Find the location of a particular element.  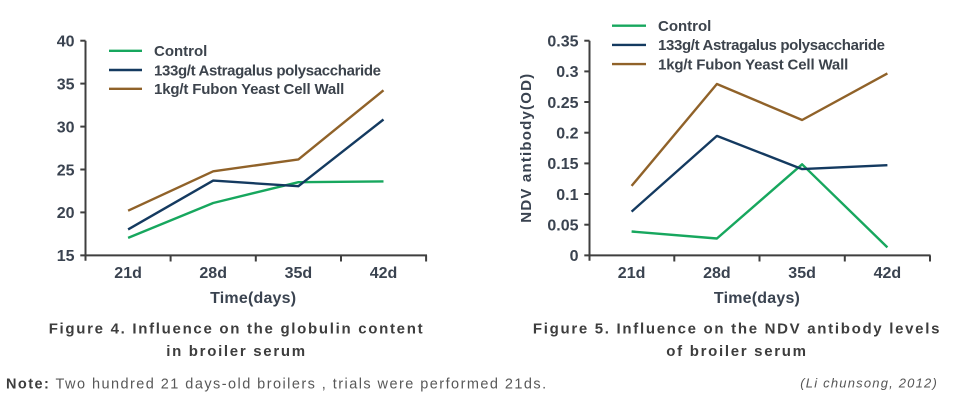

svg-text: 0.05 is located at coordinates (562, 226).